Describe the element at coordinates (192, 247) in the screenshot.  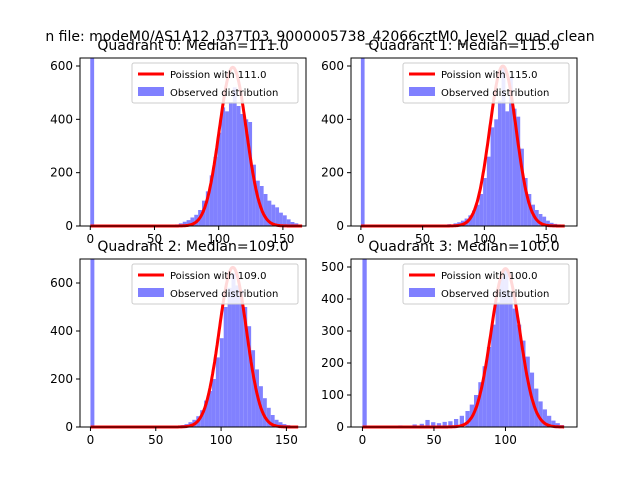
I see `subplot-title: Quadrant 2: Median=109.0` at that location.